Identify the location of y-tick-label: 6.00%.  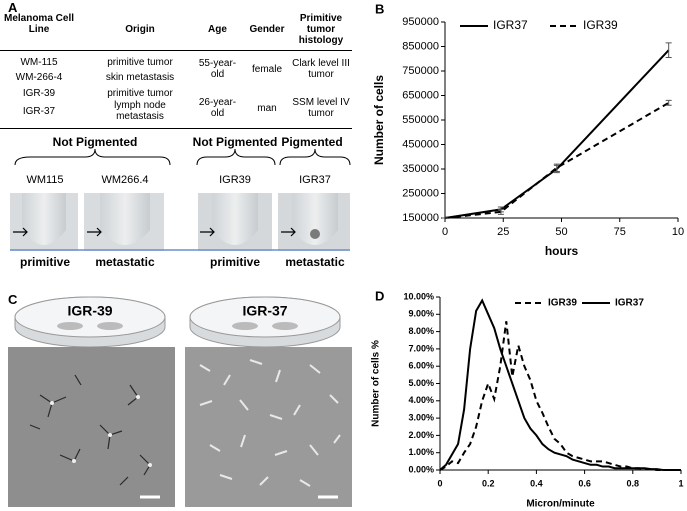
(421, 366).